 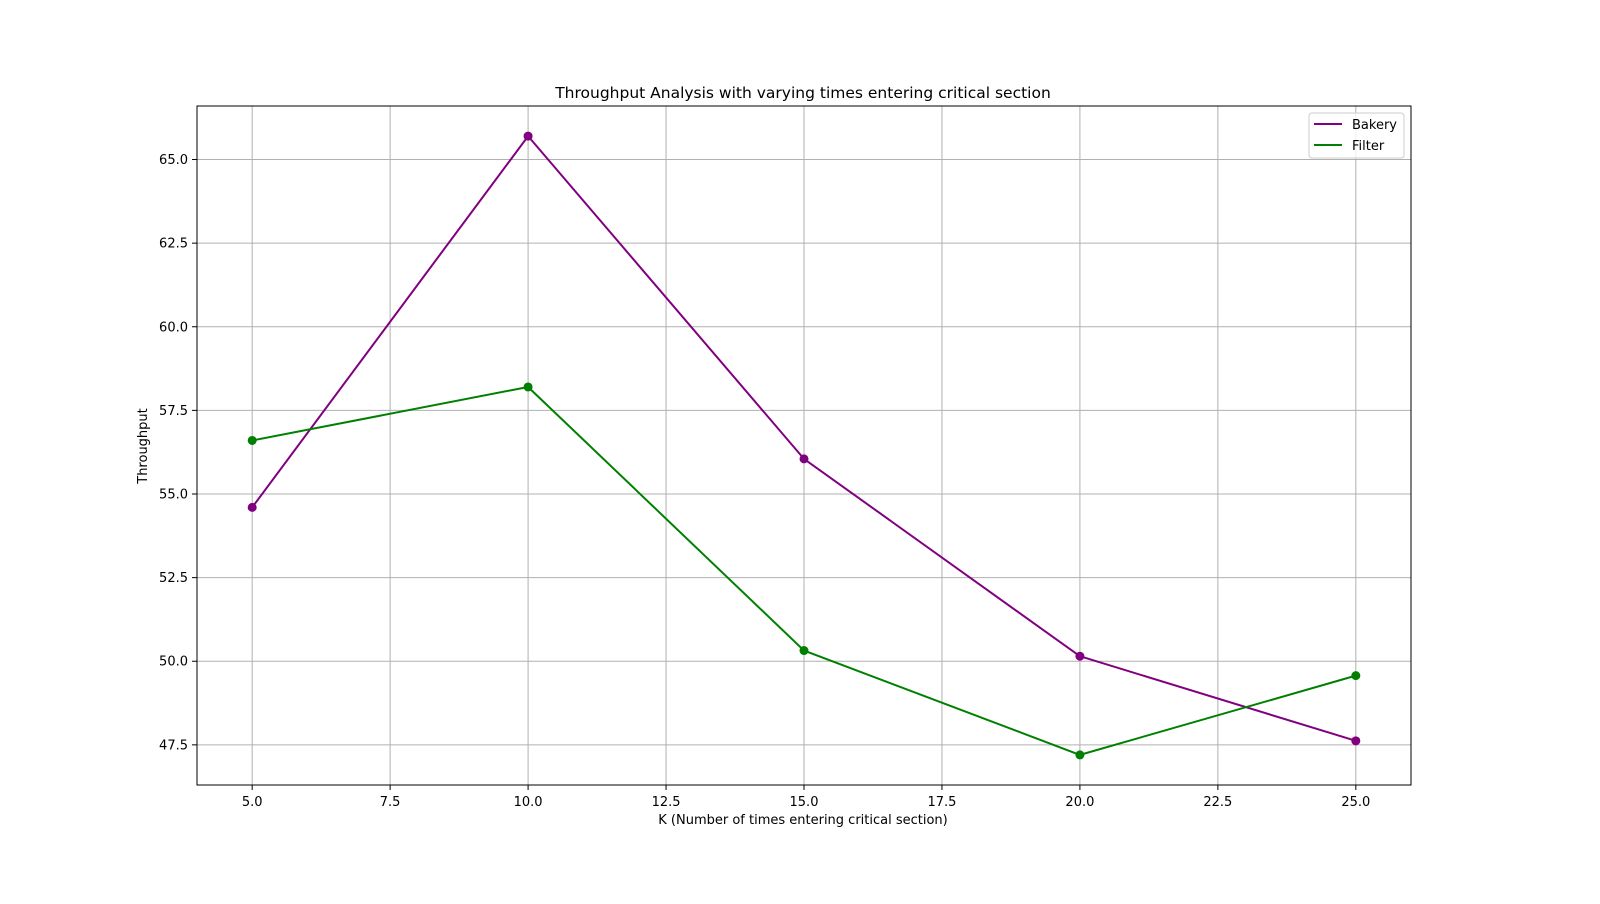 What do you see at coordinates (173, 578) in the screenshot?
I see `y-tick-label: 52.5` at bounding box center [173, 578].